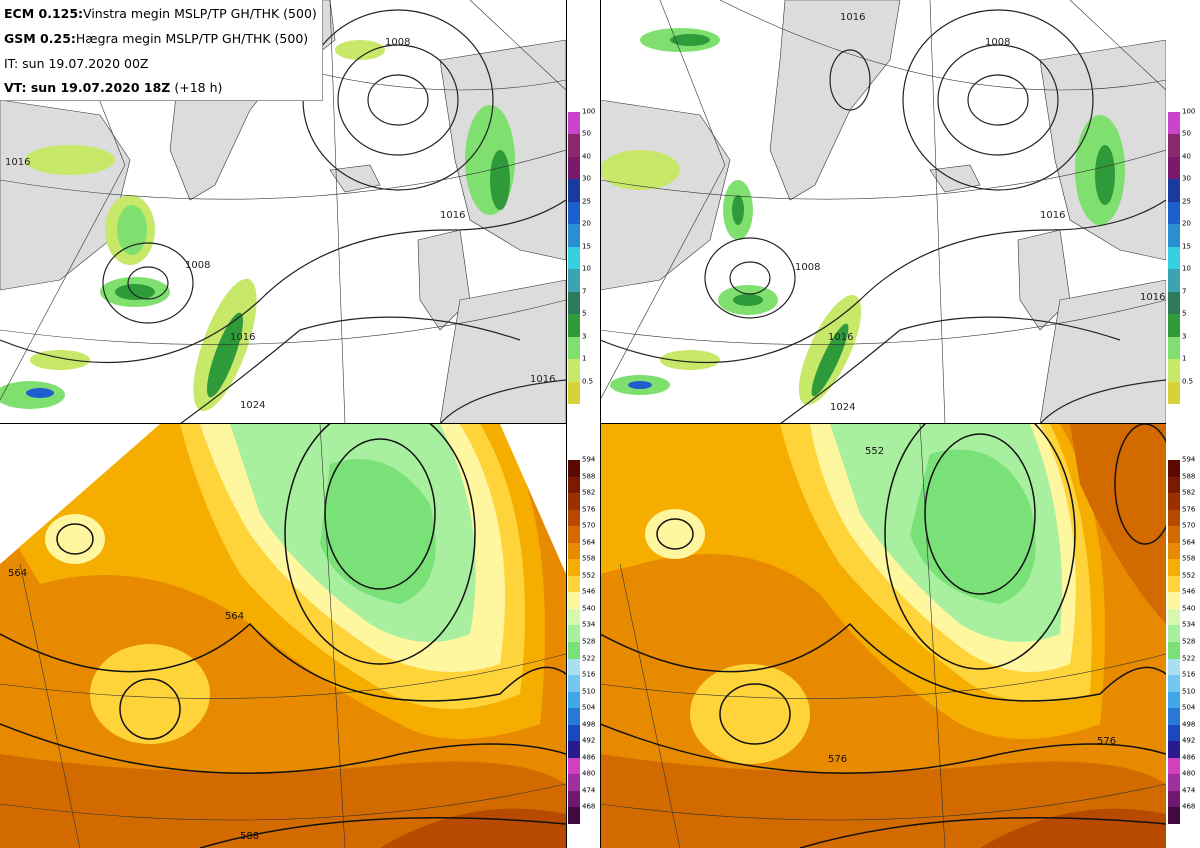 The width and height of the screenshot is (1200, 848). I want to click on colorbar-label: 40, so click(586, 156).